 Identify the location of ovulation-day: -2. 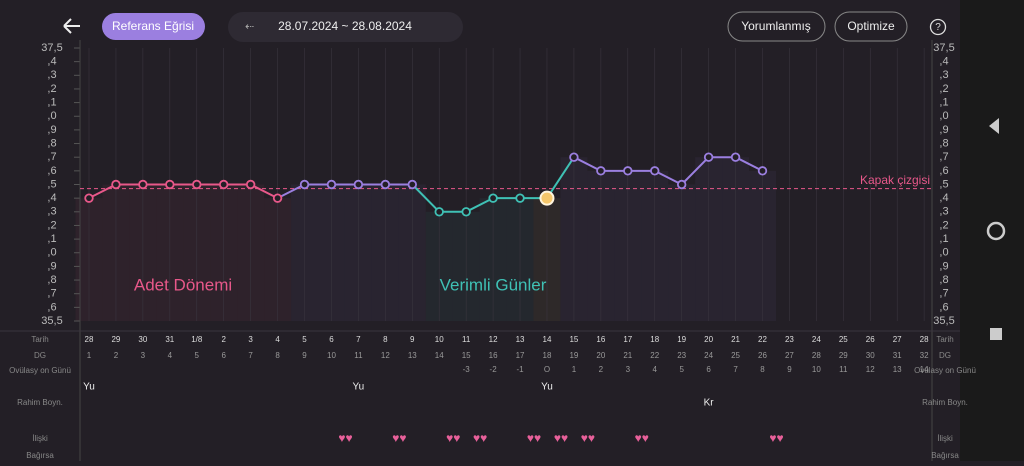
(494, 369).